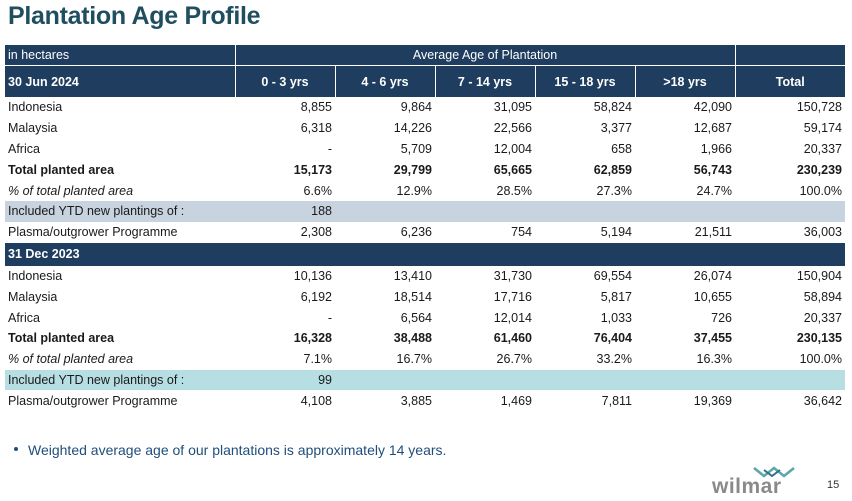  Describe the element at coordinates (416, 400) in the screenshot. I see `cell-value: 3,885` at that location.